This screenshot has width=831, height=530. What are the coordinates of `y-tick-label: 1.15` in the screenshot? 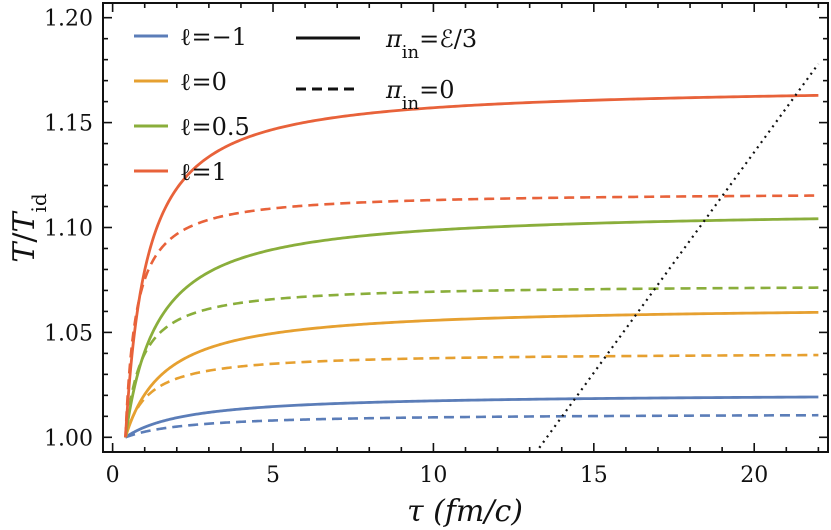 It's located at (68, 124).